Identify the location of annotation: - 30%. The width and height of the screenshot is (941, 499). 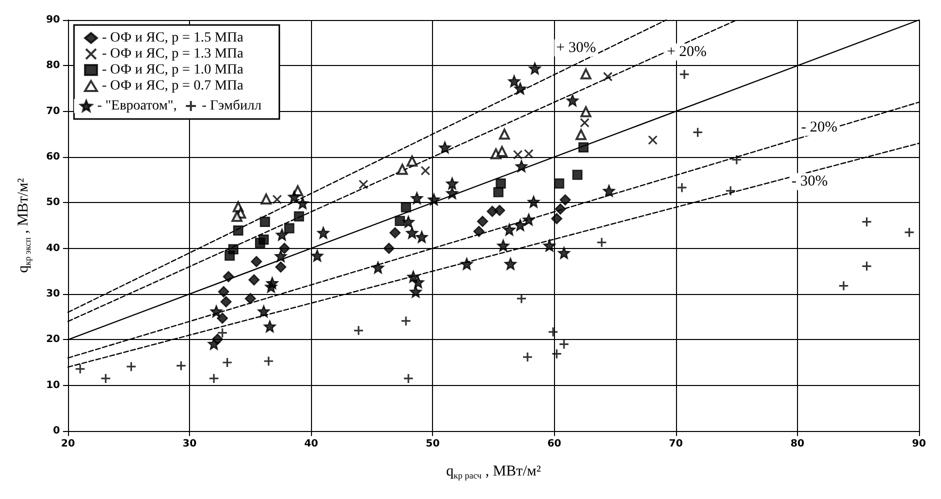
(809, 182).